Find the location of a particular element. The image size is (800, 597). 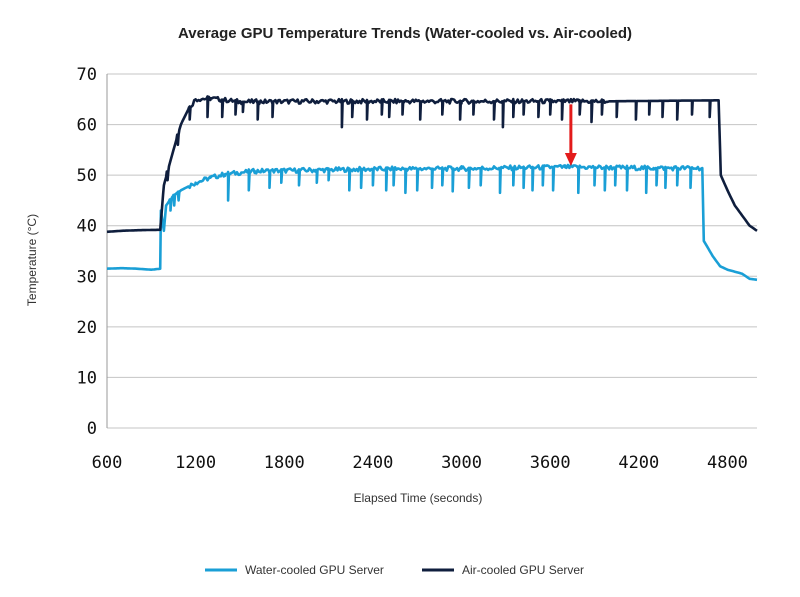

annotation-arrow-head is located at coordinates (570, 160).